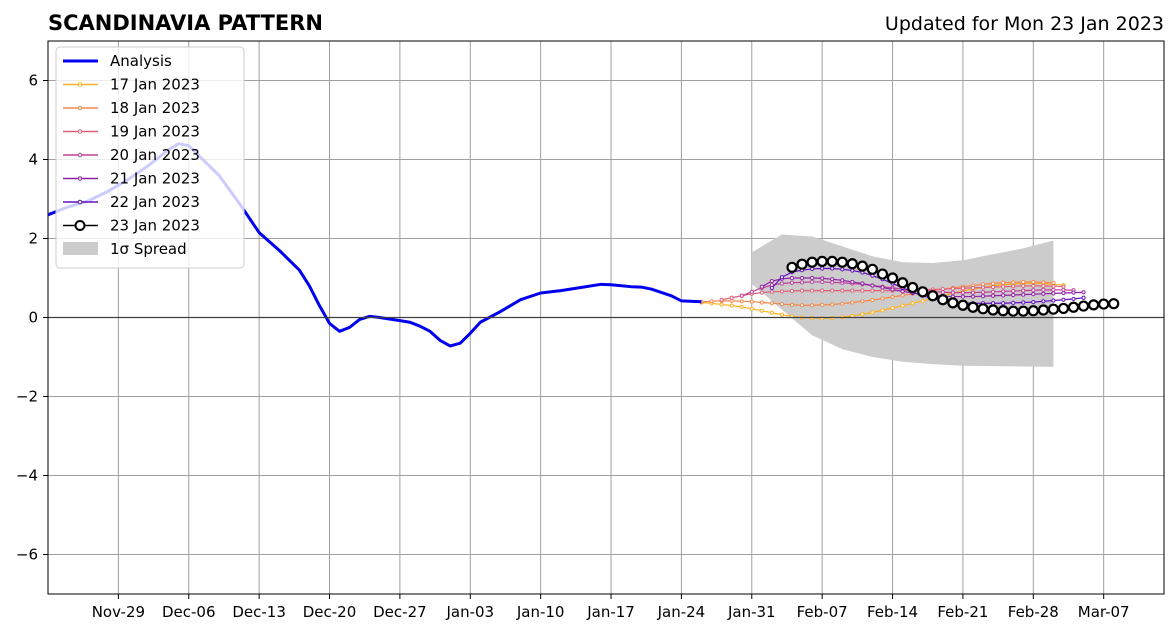  What do you see at coordinates (131, 226) in the screenshot?
I see `legend-entry: 23 Jan 2023` at bounding box center [131, 226].